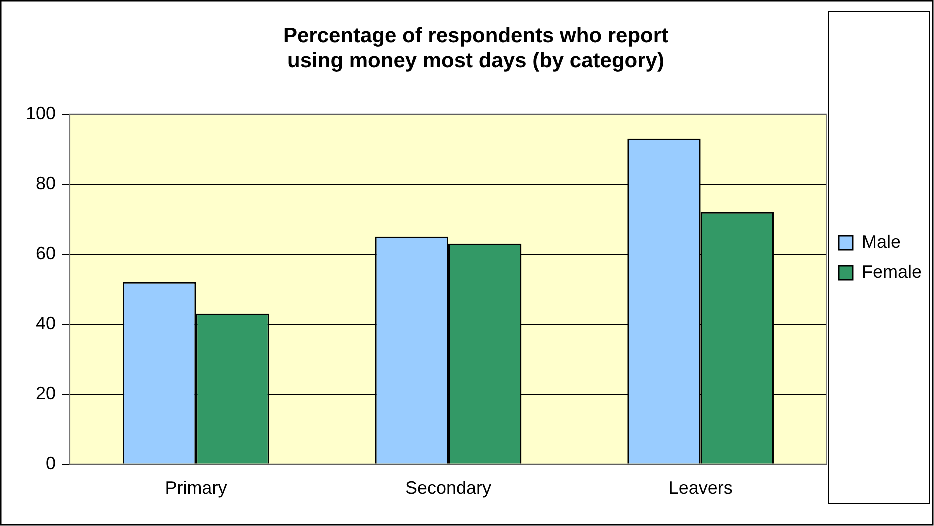 This screenshot has height=526, width=934. What do you see at coordinates (881, 242) in the screenshot?
I see `legend-label: Male` at bounding box center [881, 242].